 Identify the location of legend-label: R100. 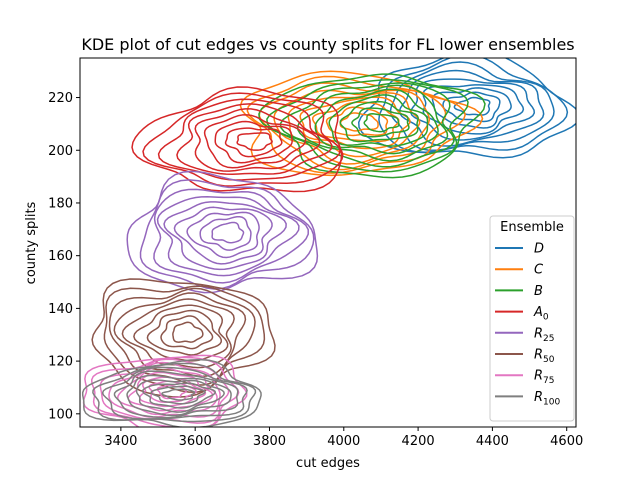
(547, 399).